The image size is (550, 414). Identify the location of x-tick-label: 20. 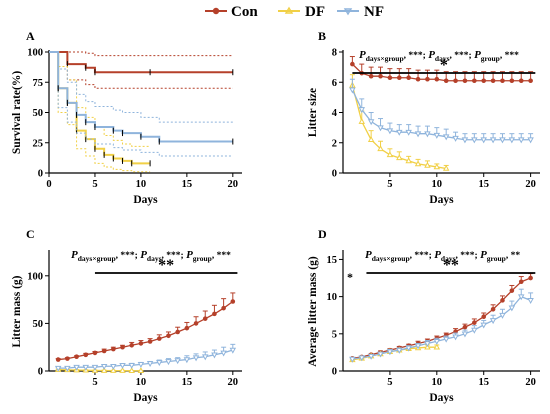
(233, 382).